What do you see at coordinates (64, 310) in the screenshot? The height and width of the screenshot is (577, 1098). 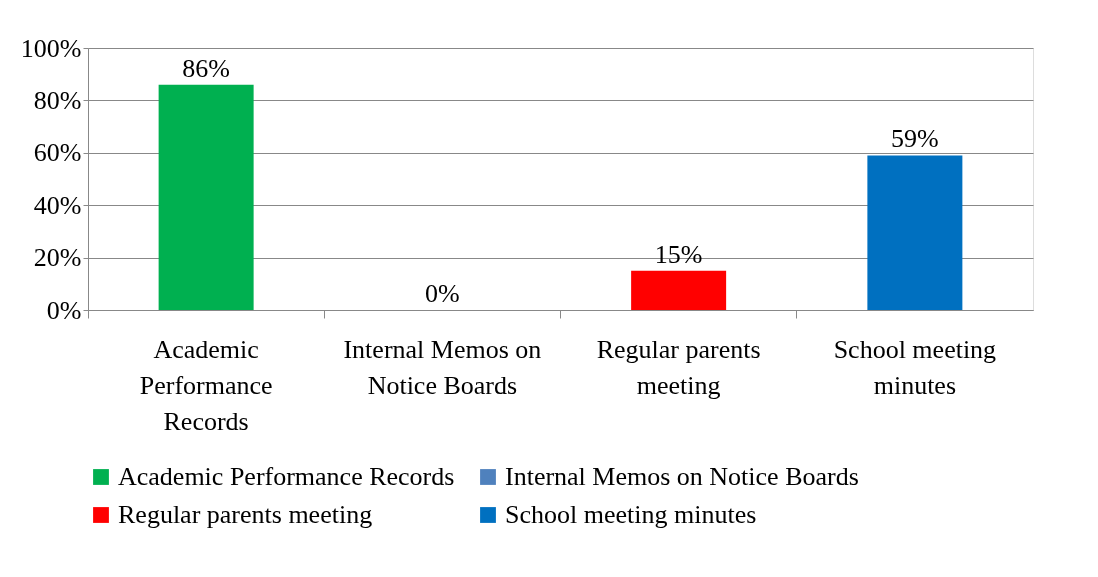 I see `y-tick-label: 0%` at bounding box center [64, 310].